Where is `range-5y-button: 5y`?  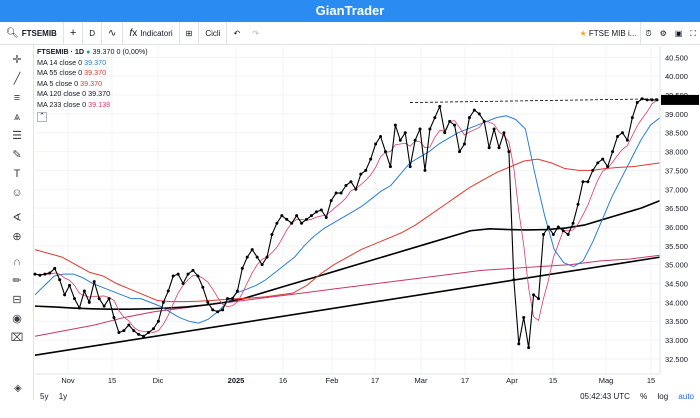 range-5y-button: 5y is located at coordinates (44, 396).